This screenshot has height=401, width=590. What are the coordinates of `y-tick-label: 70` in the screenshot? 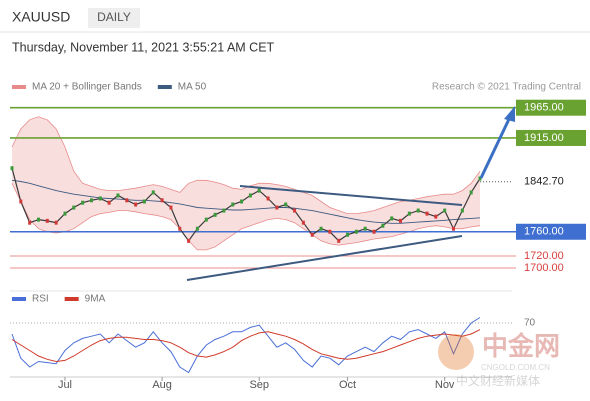 It's located at (530, 323).